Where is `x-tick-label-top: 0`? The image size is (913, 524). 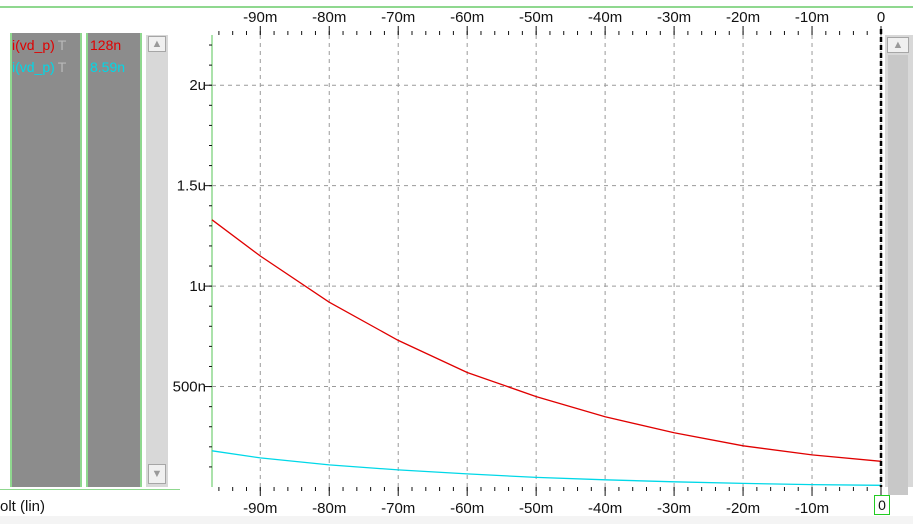
x-tick-label-top: 0 is located at coordinates (881, 17).